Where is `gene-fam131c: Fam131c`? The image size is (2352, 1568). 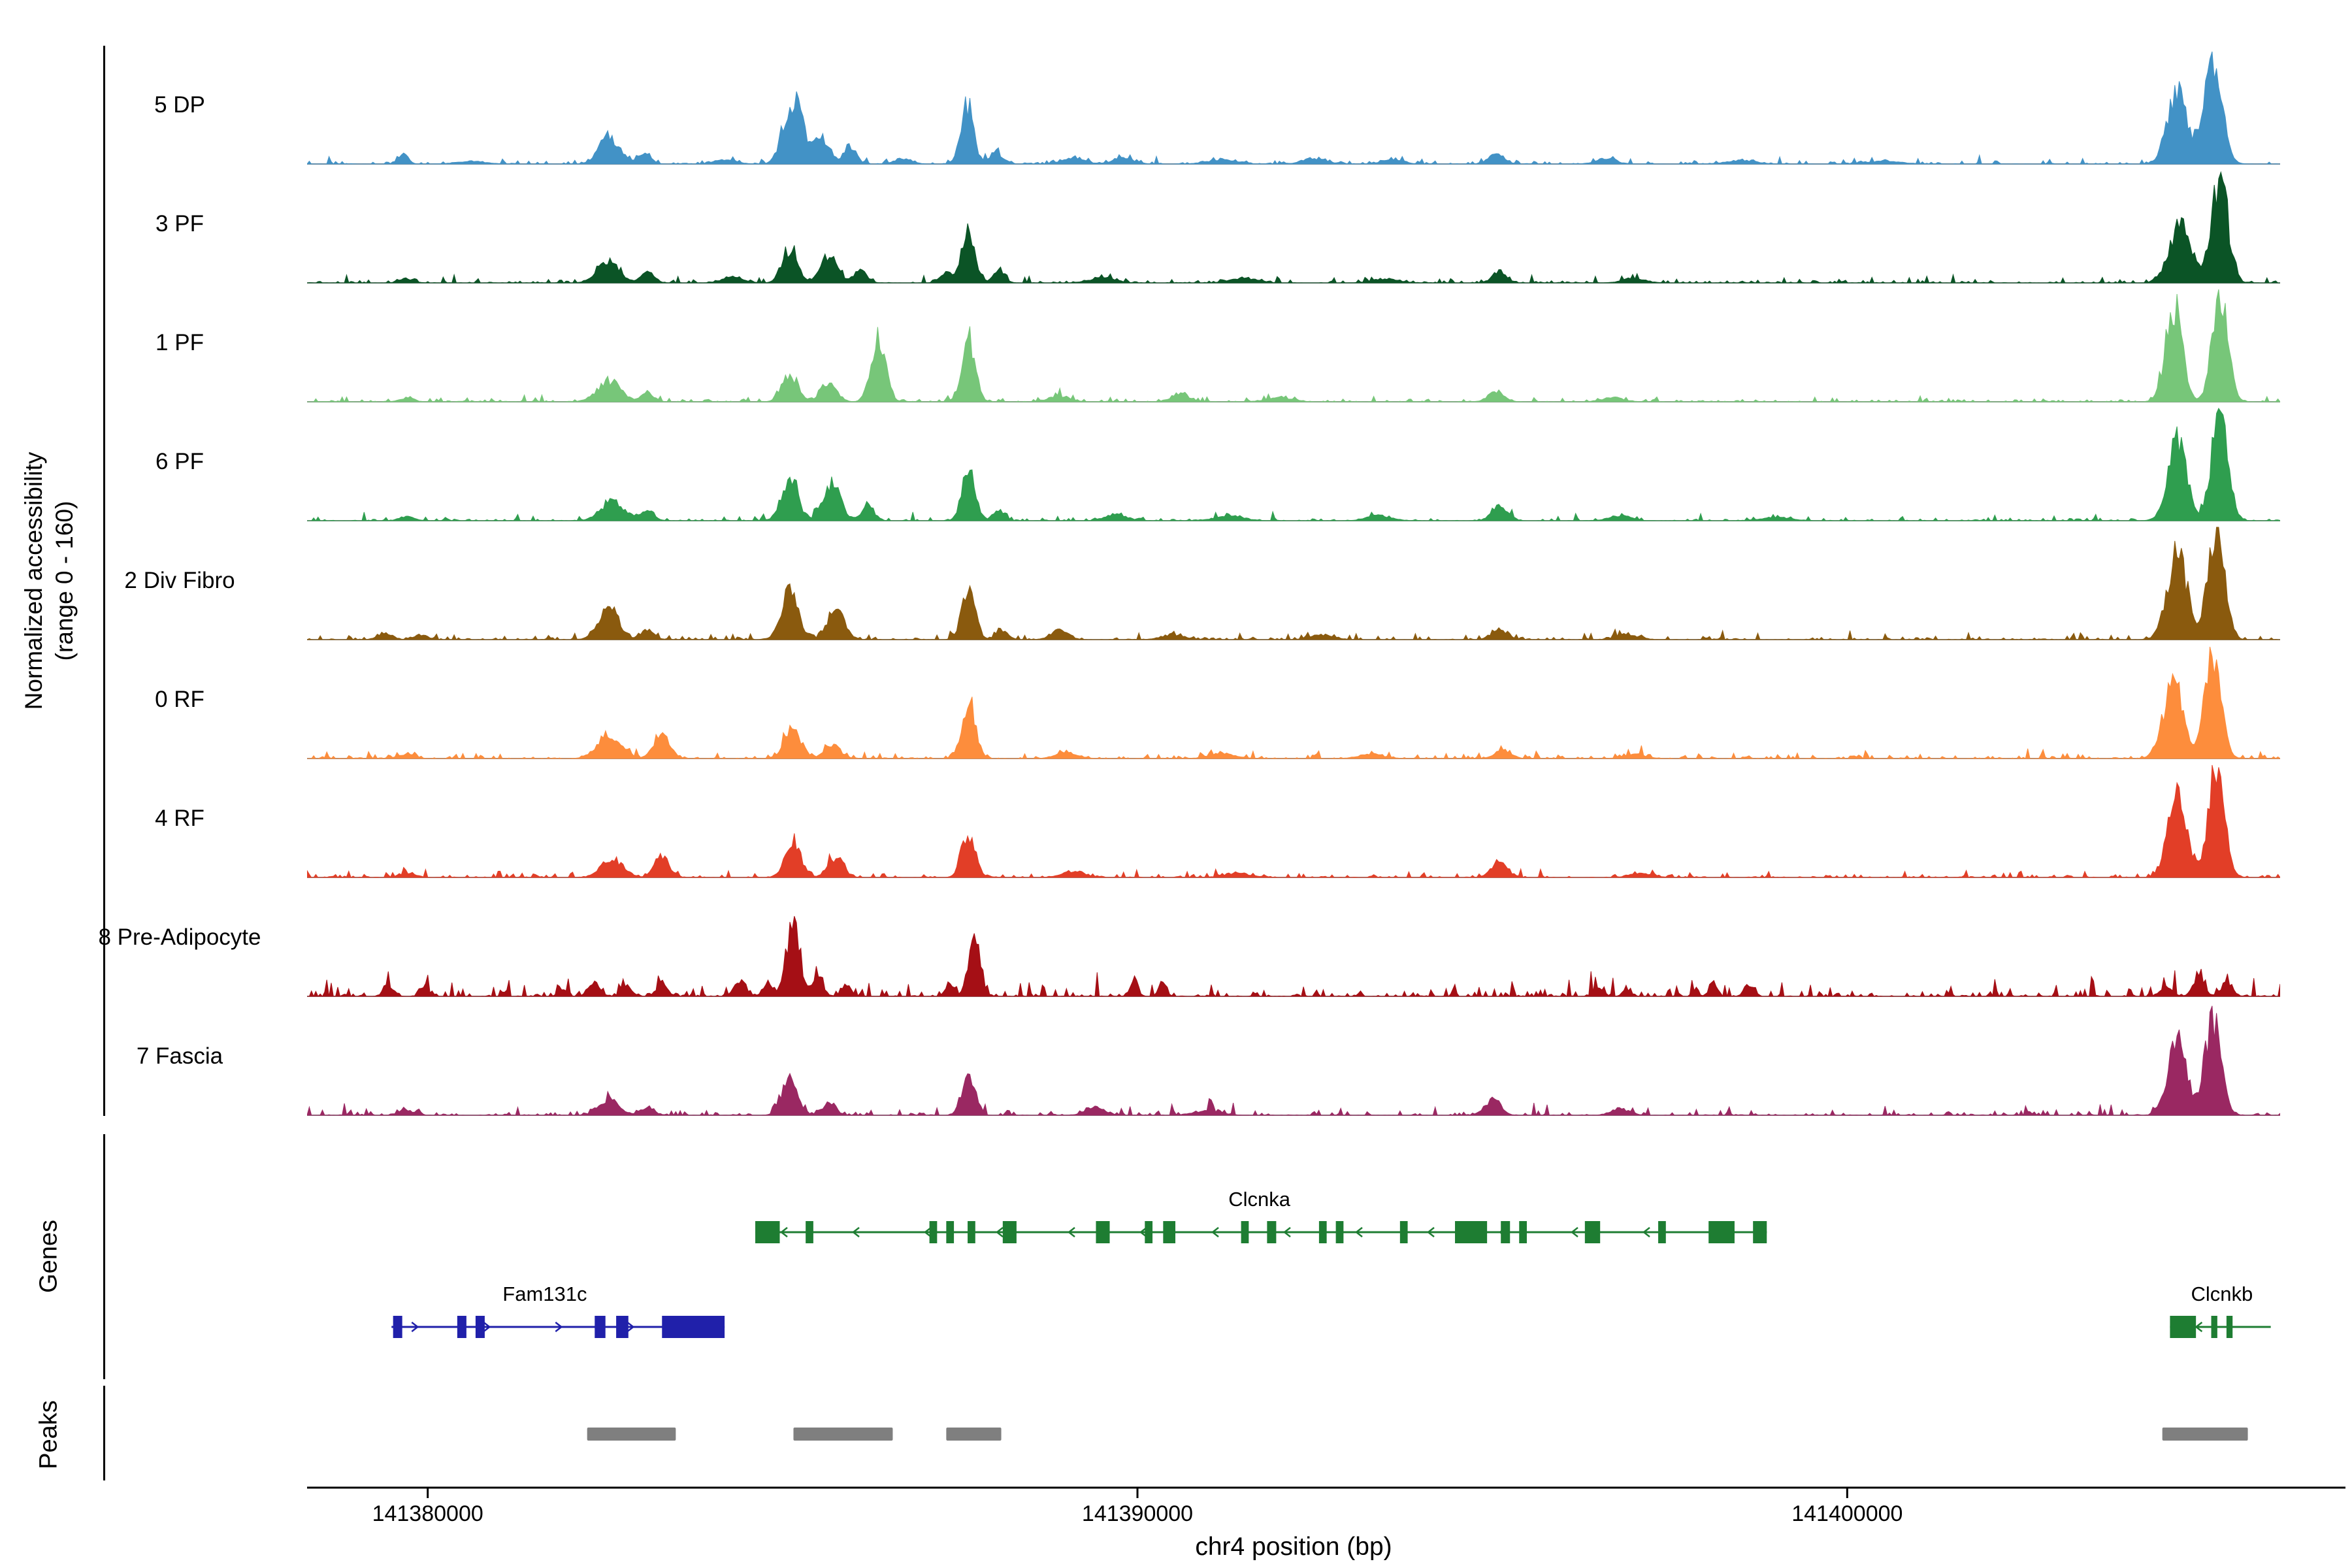
gene-fam131c: Fam131c is located at coordinates (558, 1310).